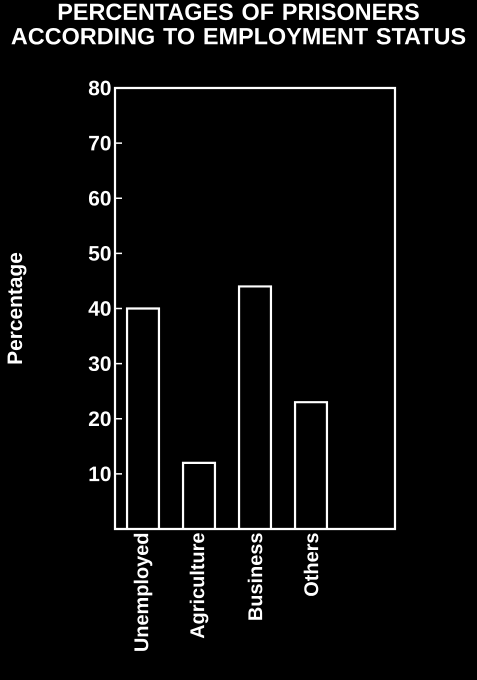 Image resolution: width=477 pixels, height=680 pixels. What do you see at coordinates (199, 585) in the screenshot?
I see `x-tick-label: Agriculture` at bounding box center [199, 585].